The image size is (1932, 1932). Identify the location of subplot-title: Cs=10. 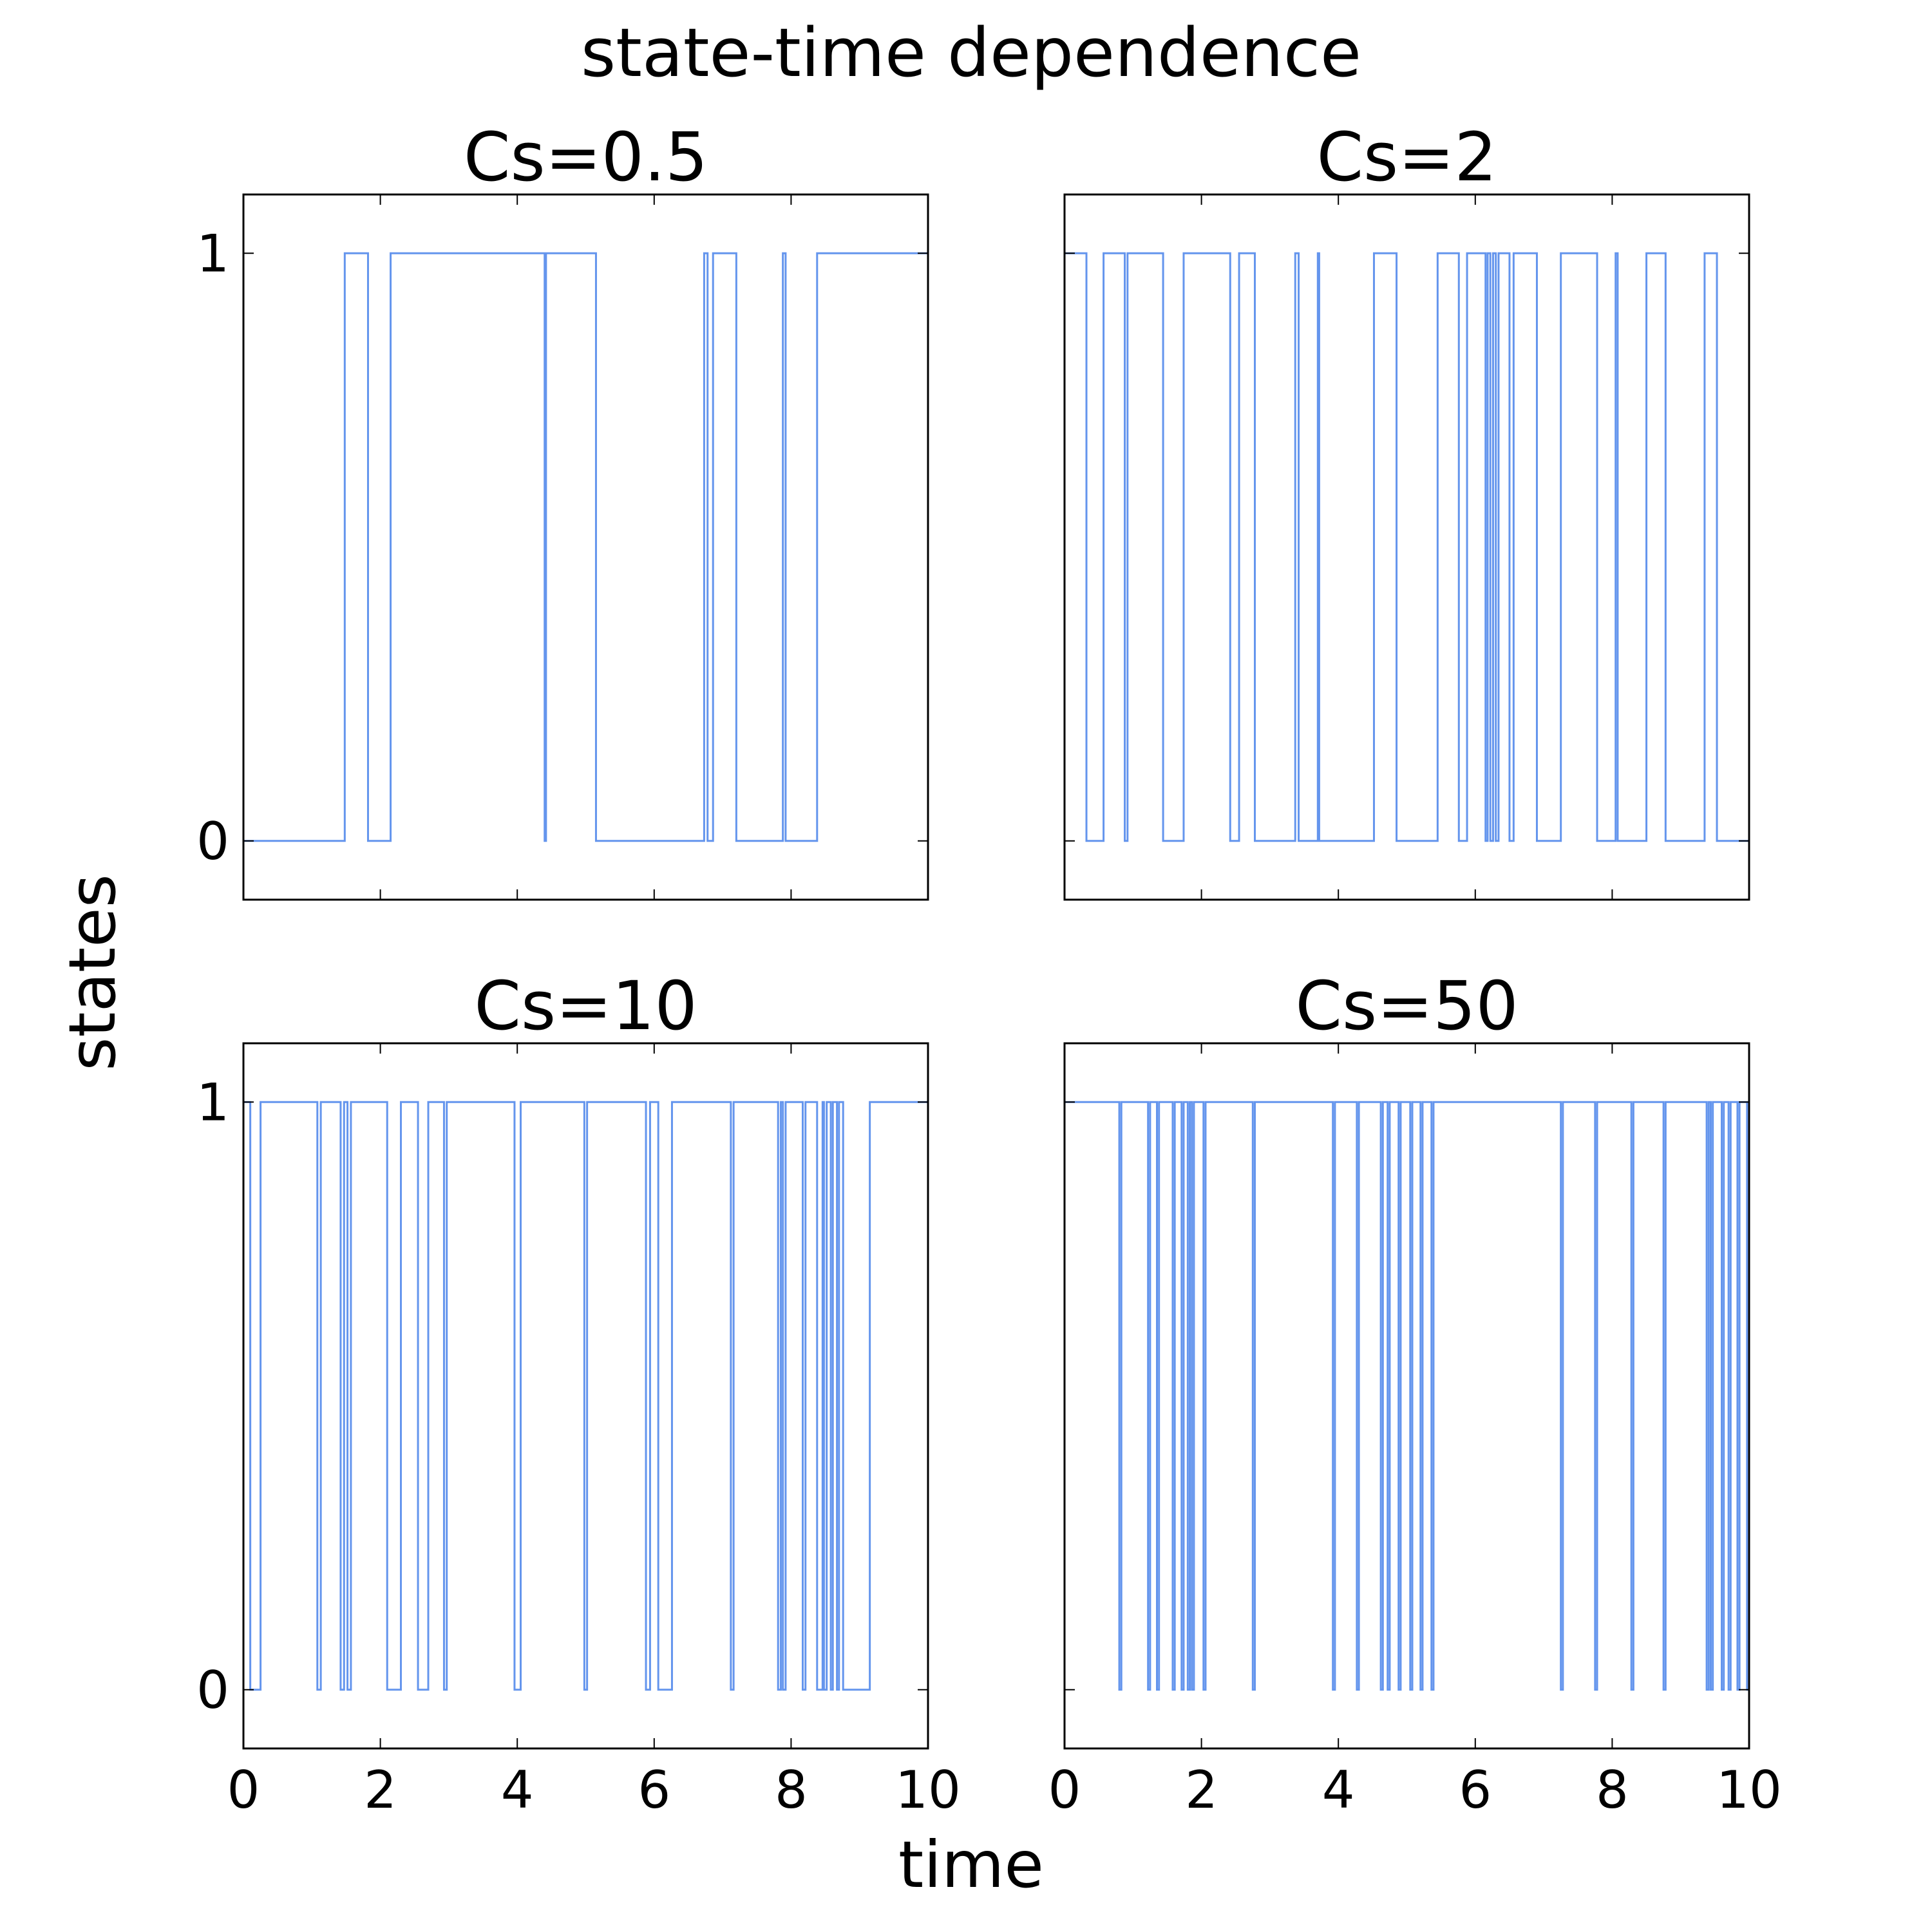
(586, 1006).